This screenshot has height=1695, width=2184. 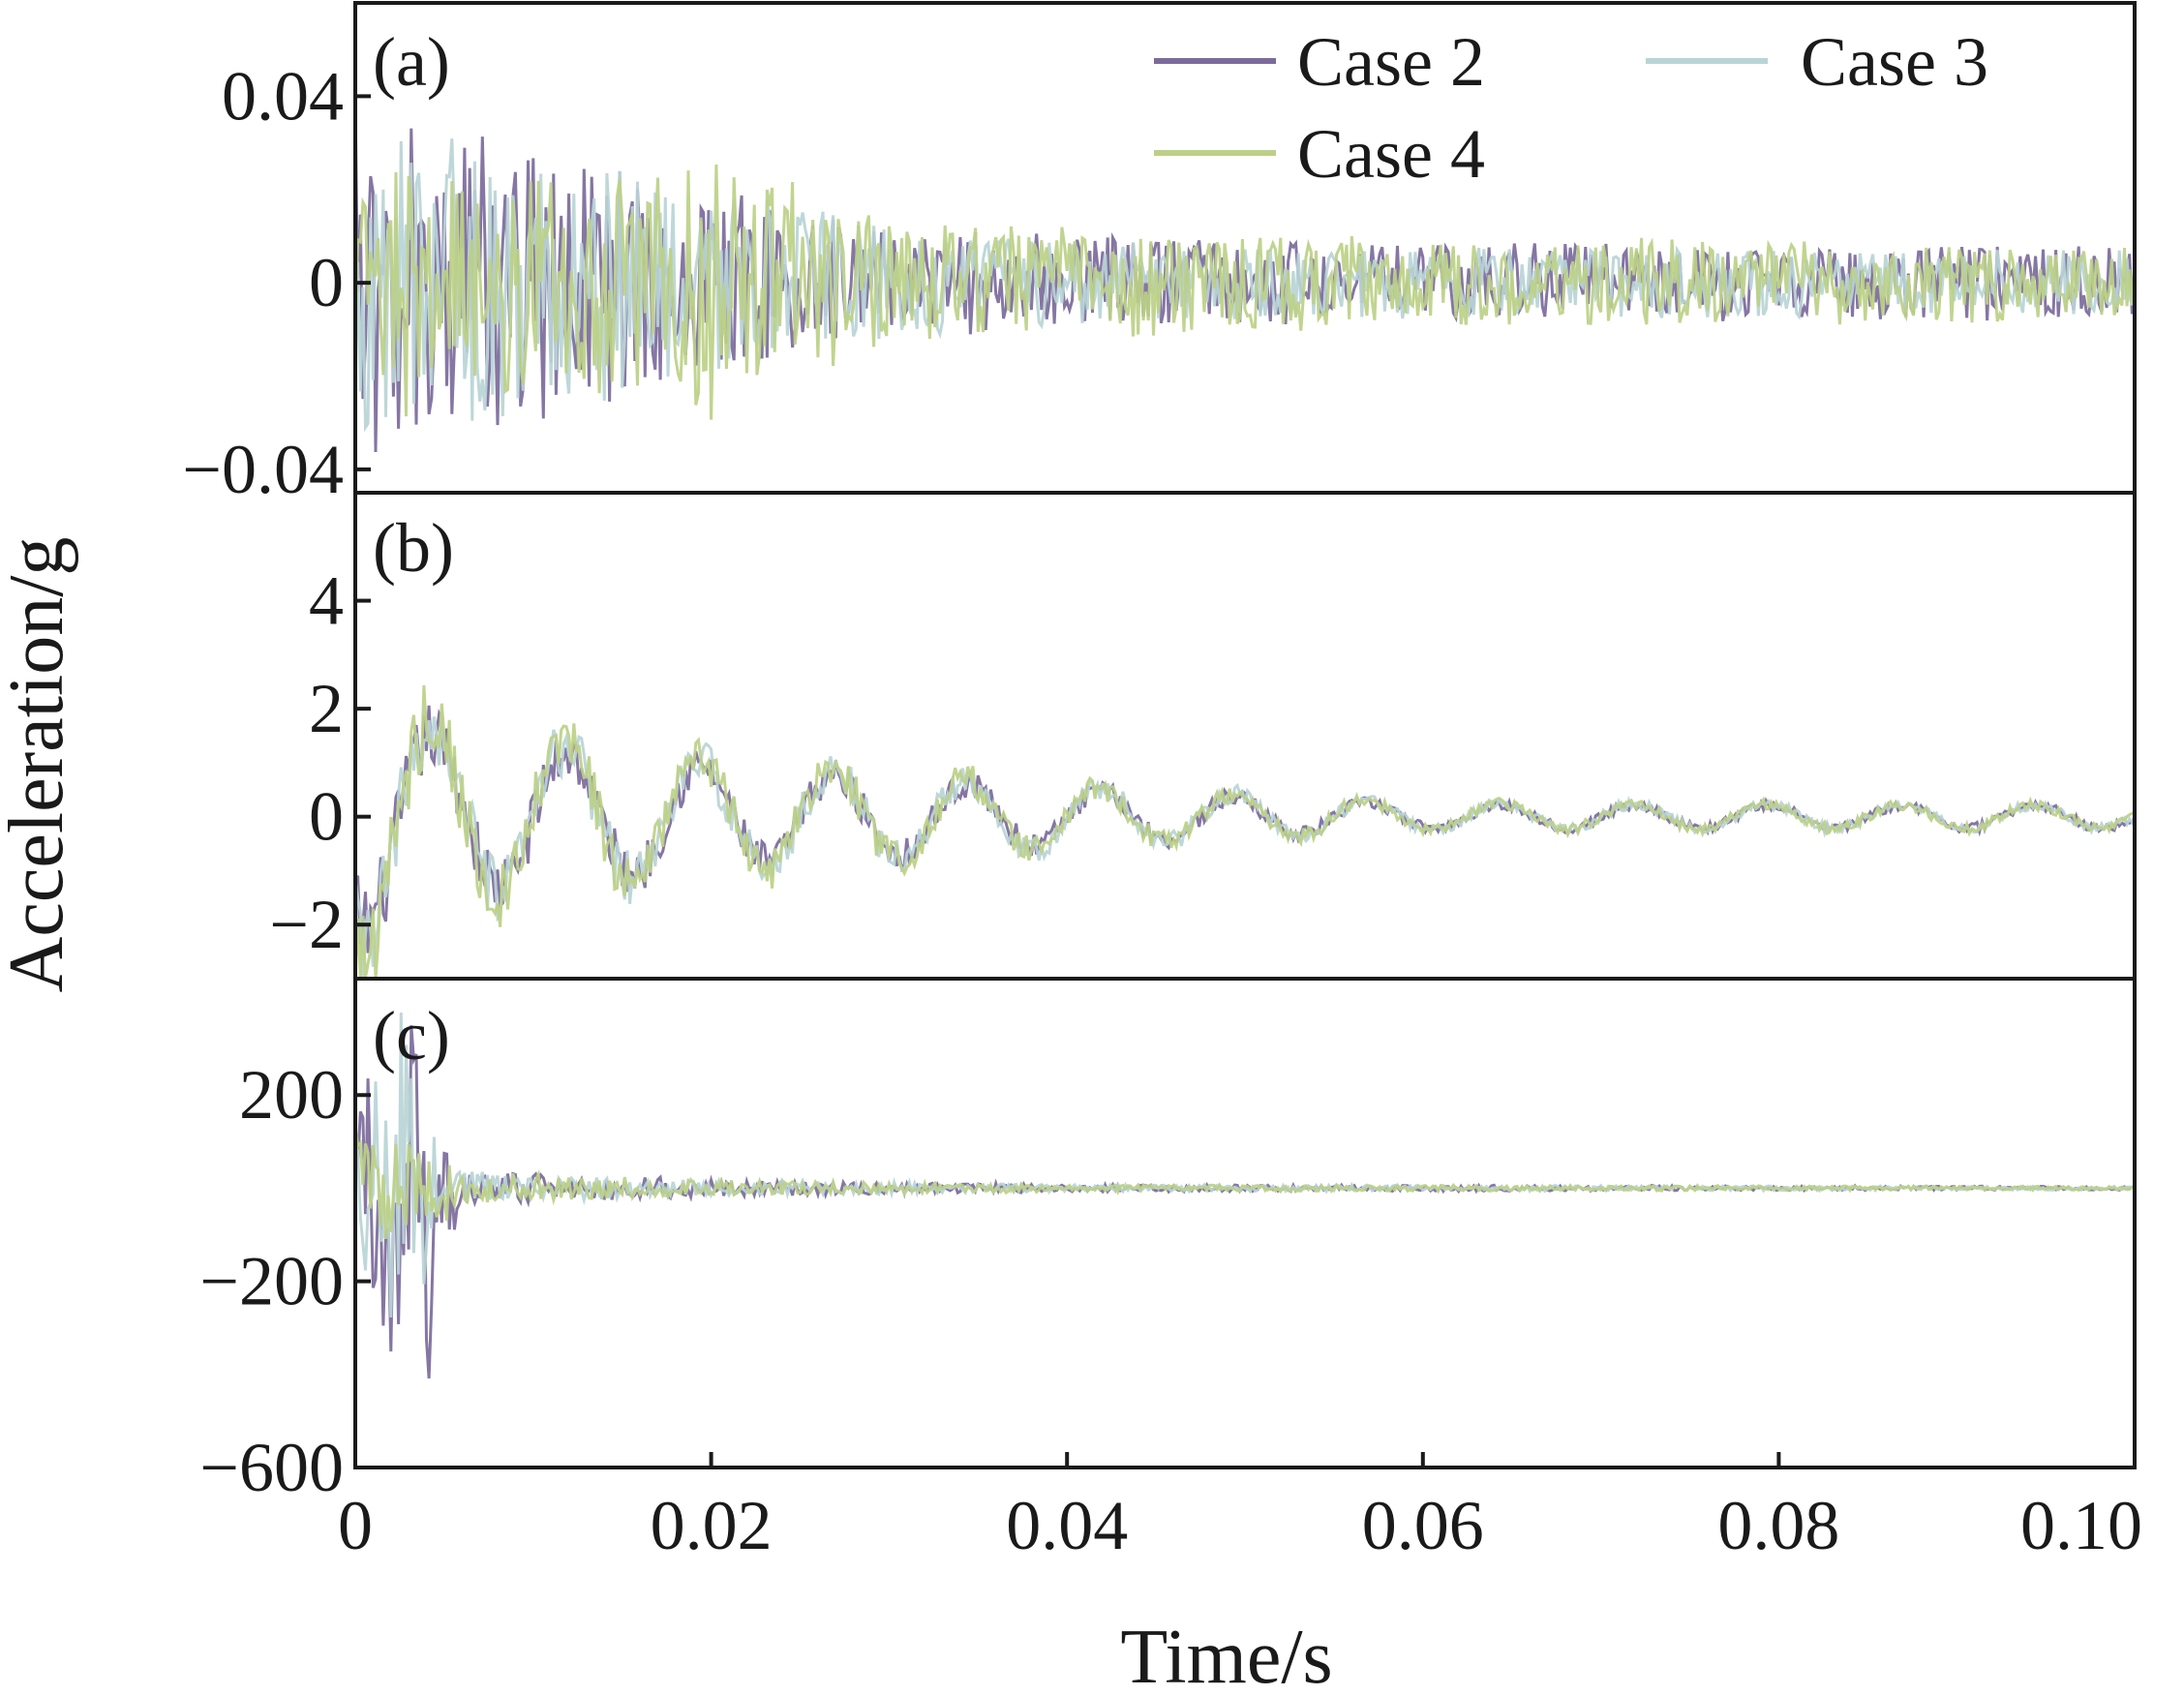 I want to click on legend-label-case-4: Case 4, so click(x=1391, y=154).